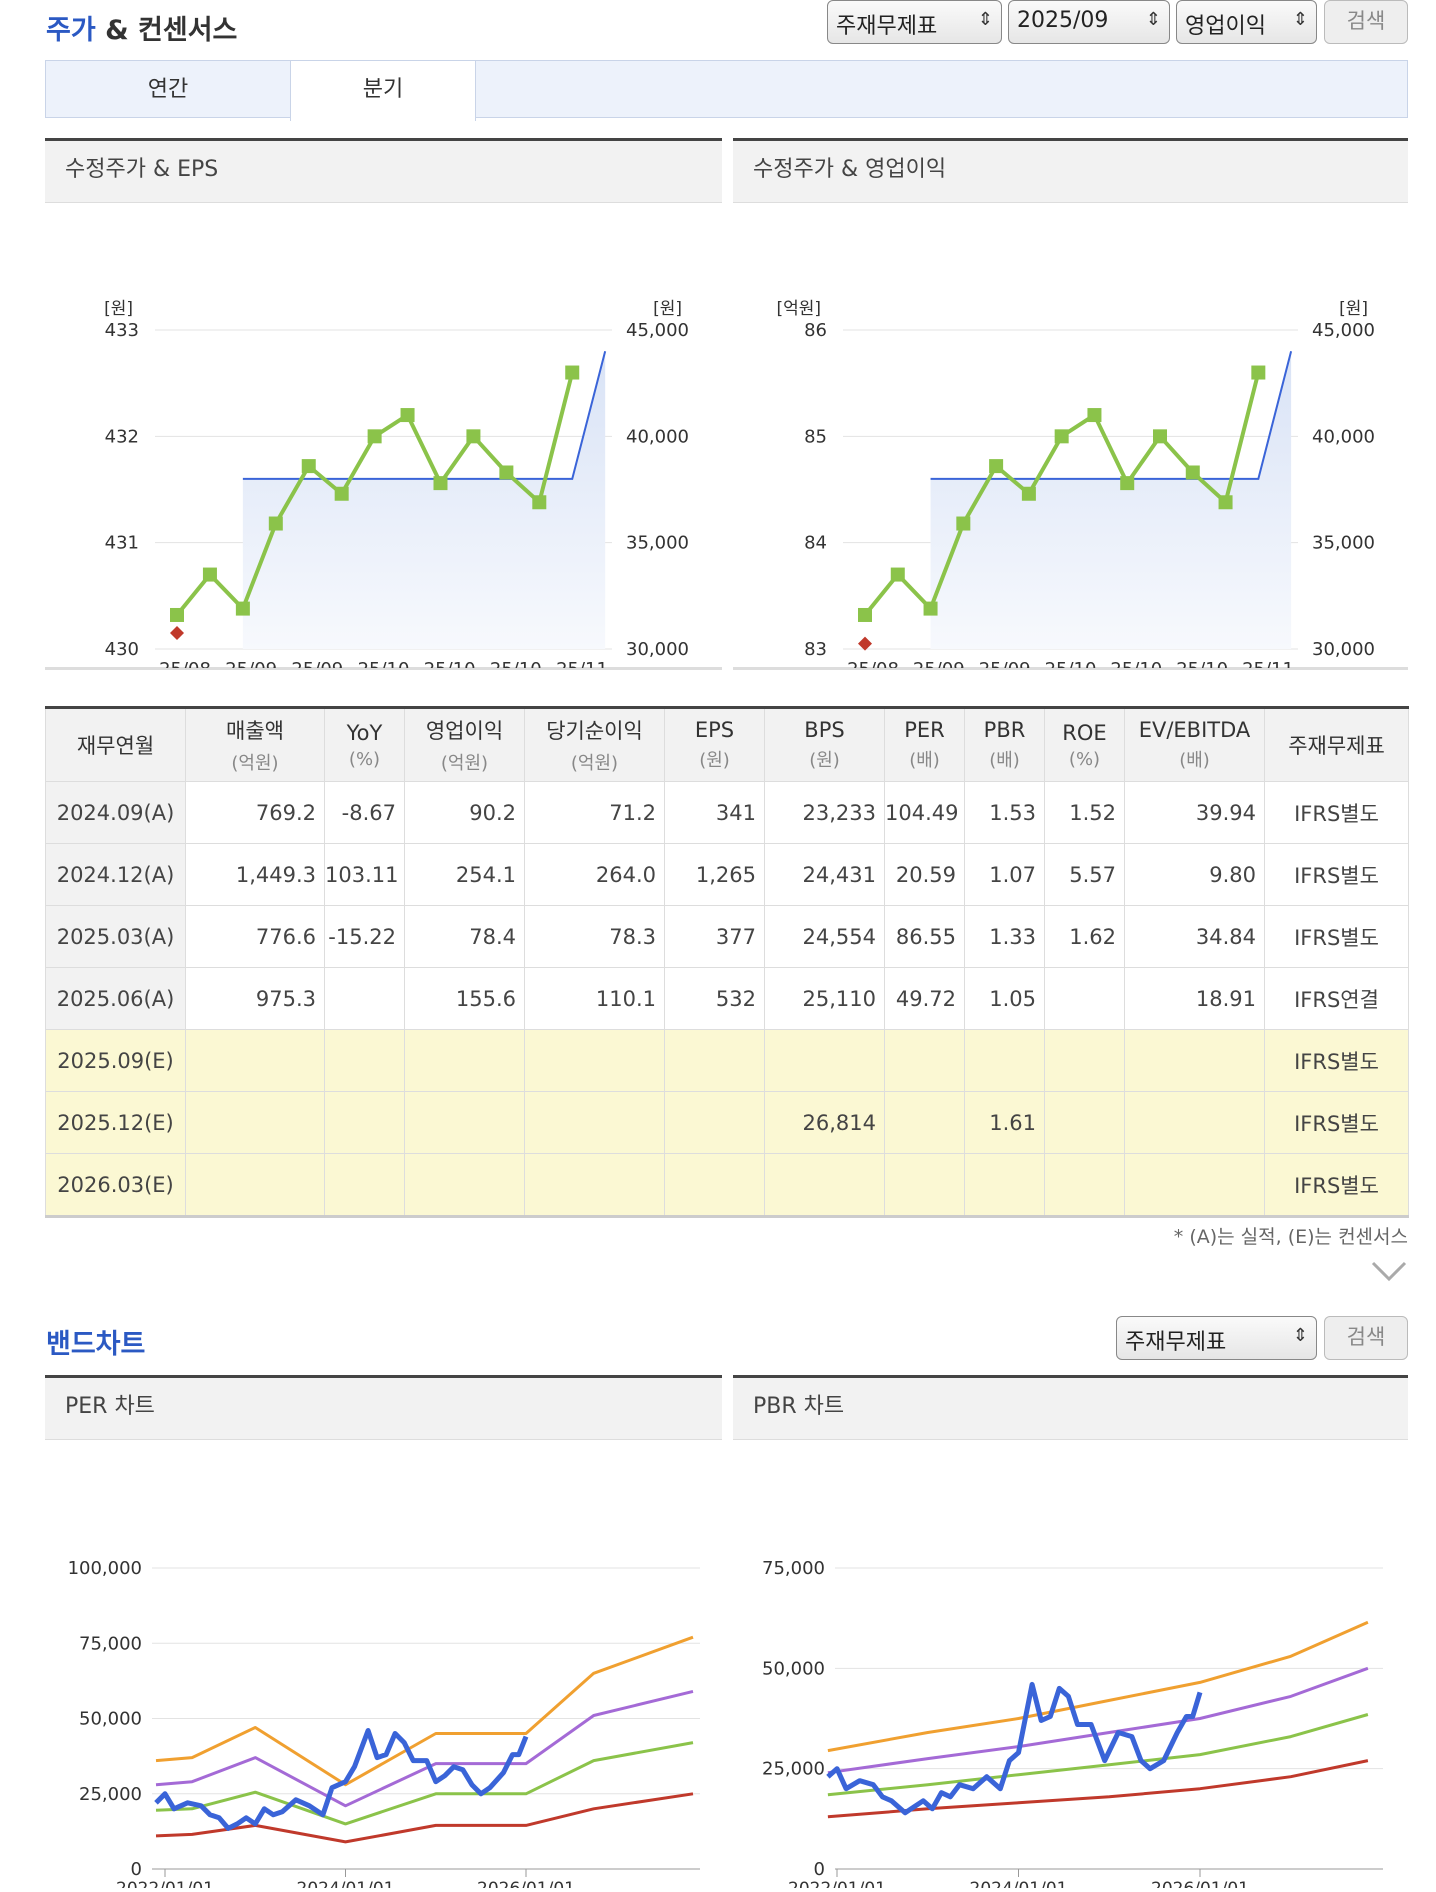 This screenshot has height=1892, width=1436. What do you see at coordinates (824, 936) in the screenshot?
I see `table-cell: 24,554` at bounding box center [824, 936].